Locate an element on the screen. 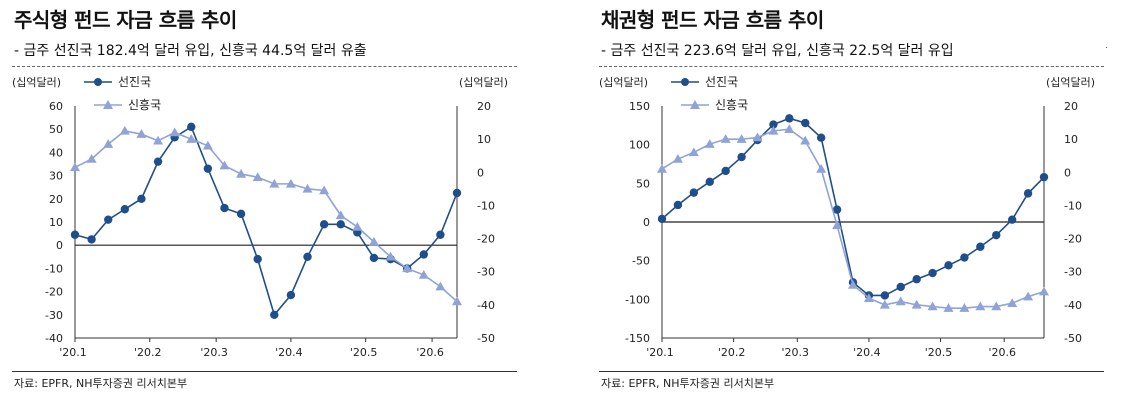  series-line-emerging is located at coordinates (266, 216).